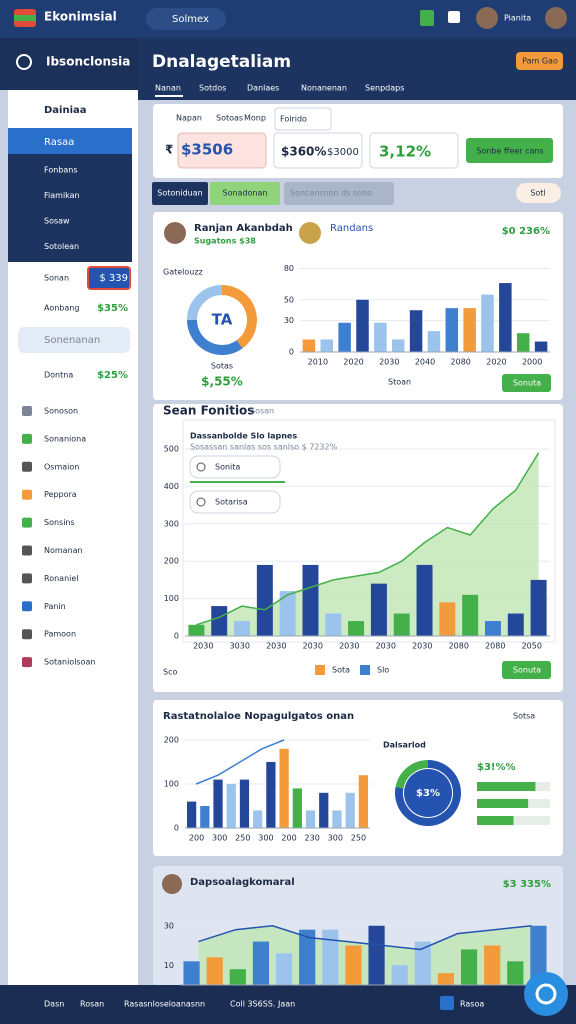 This screenshot has height=1024, width=576. Describe the element at coordinates (169, 96) in the screenshot. I see `tab-underline` at that location.